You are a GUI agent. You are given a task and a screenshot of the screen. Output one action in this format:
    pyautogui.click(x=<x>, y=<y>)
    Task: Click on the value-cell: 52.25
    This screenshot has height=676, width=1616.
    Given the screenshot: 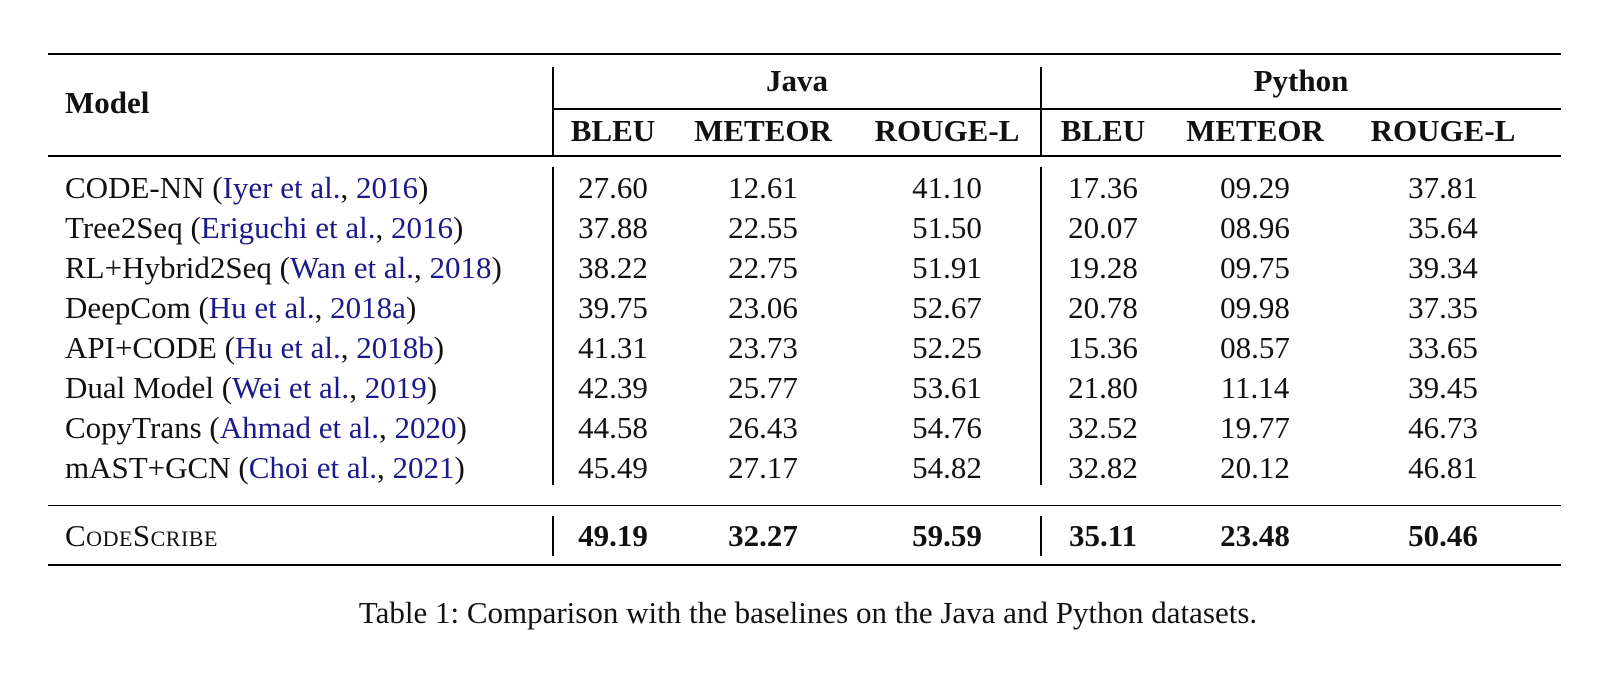 What is the action you would take?
    pyautogui.click(x=947, y=347)
    